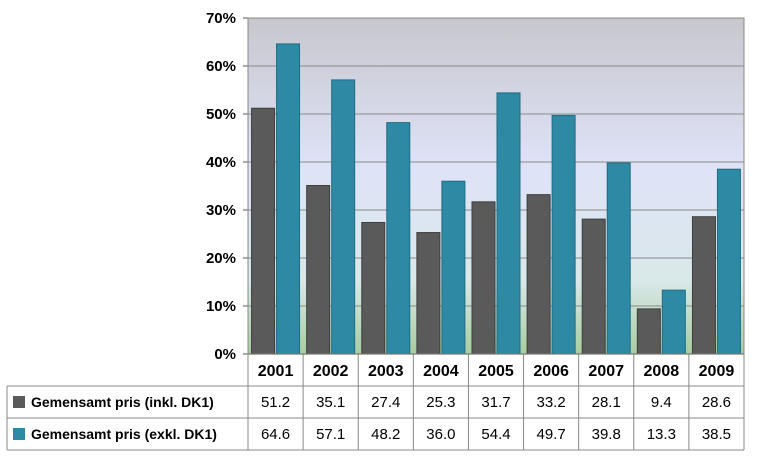 This screenshot has height=462, width=760. Describe the element at coordinates (606, 402) in the screenshot. I see `data-table-cell: 28.1` at that location.